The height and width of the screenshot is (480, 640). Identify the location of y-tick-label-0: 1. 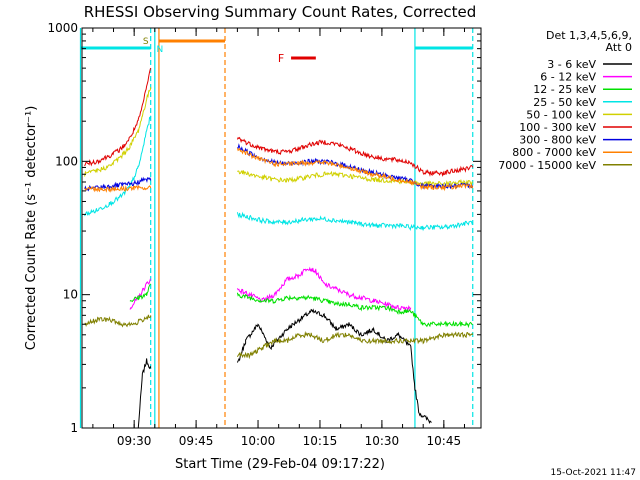
(74, 428).